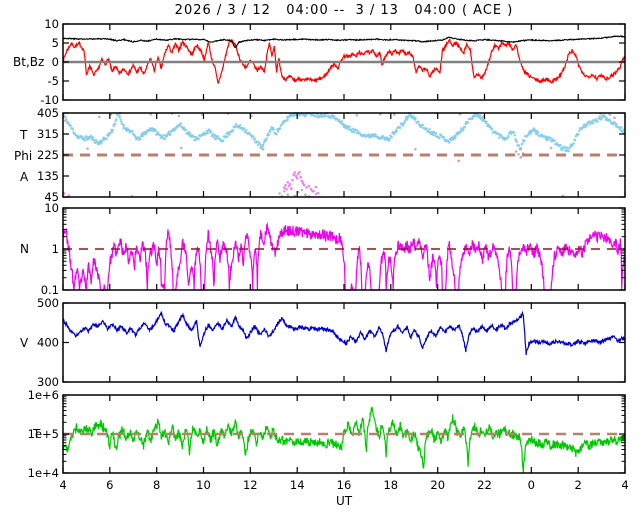  I want to click on series-Bt, so click(344, 42).